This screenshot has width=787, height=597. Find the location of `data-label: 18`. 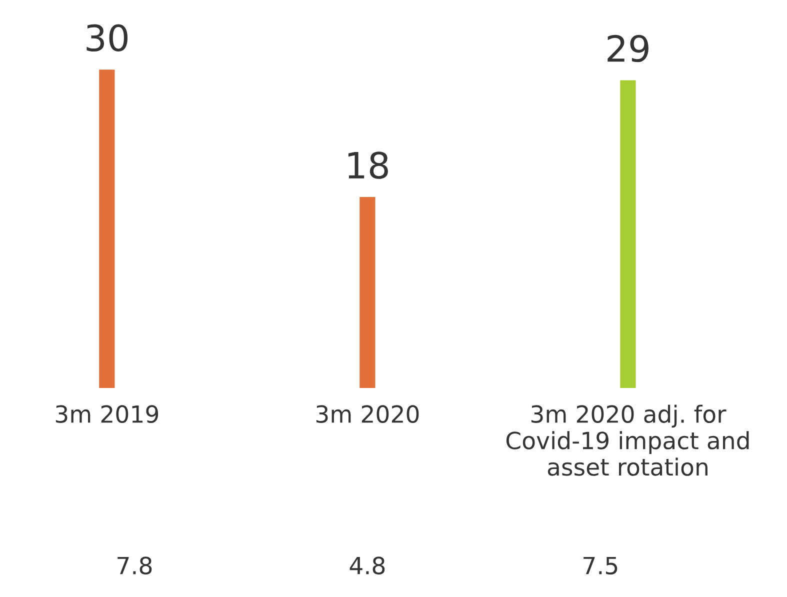

data-label: 18 is located at coordinates (368, 165).